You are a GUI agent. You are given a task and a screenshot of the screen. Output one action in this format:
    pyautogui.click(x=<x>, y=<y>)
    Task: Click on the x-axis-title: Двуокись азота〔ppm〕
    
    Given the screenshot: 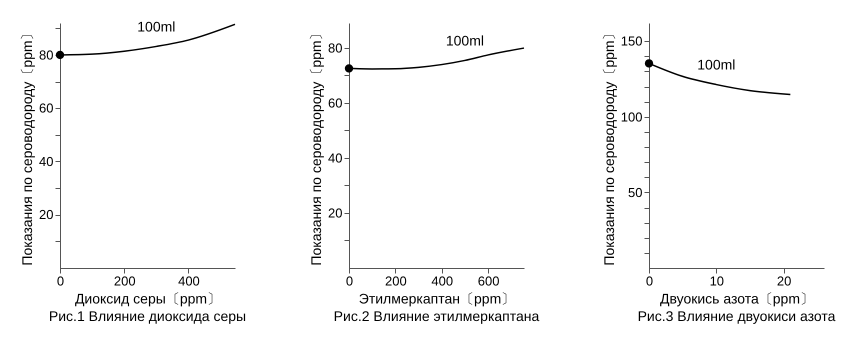 What is the action you would take?
    pyautogui.click(x=737, y=298)
    